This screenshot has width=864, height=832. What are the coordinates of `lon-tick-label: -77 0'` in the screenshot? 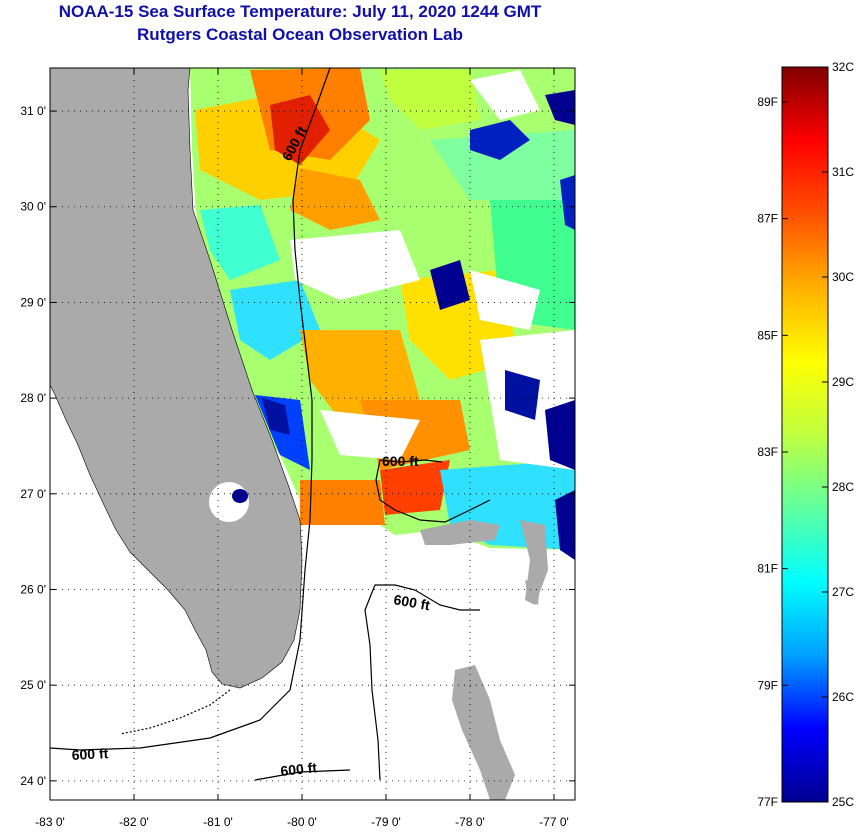 It's located at (554, 822).